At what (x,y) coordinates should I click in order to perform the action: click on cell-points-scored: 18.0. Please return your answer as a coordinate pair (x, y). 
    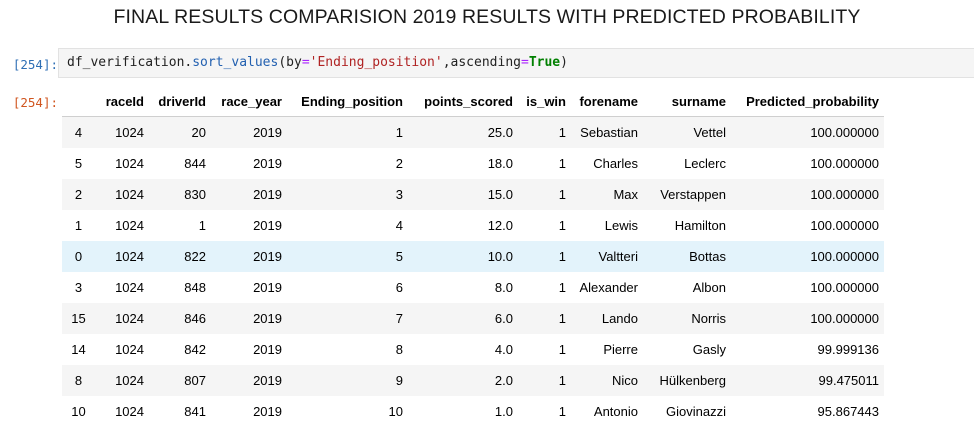
    Looking at the image, I should click on (500, 163).